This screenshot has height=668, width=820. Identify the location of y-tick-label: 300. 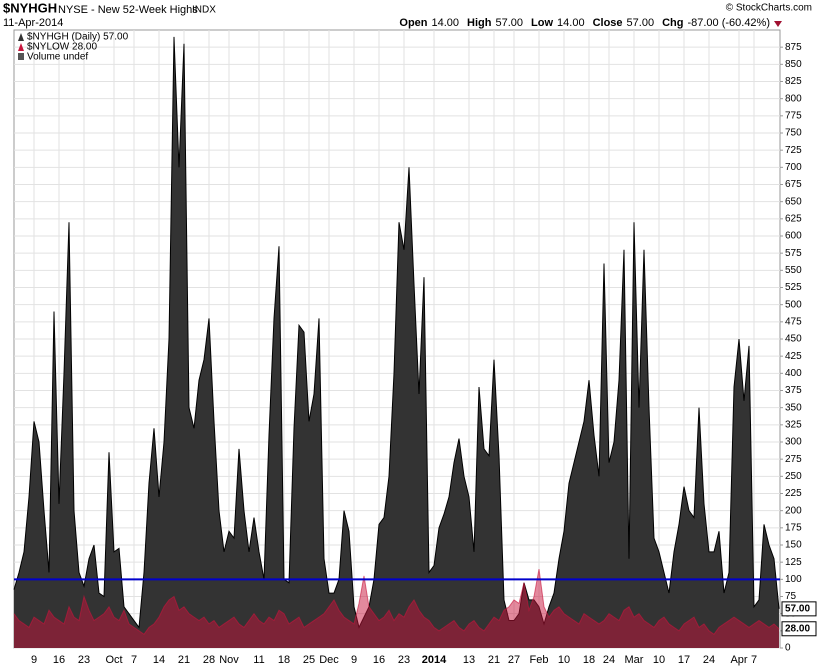
(793, 442).